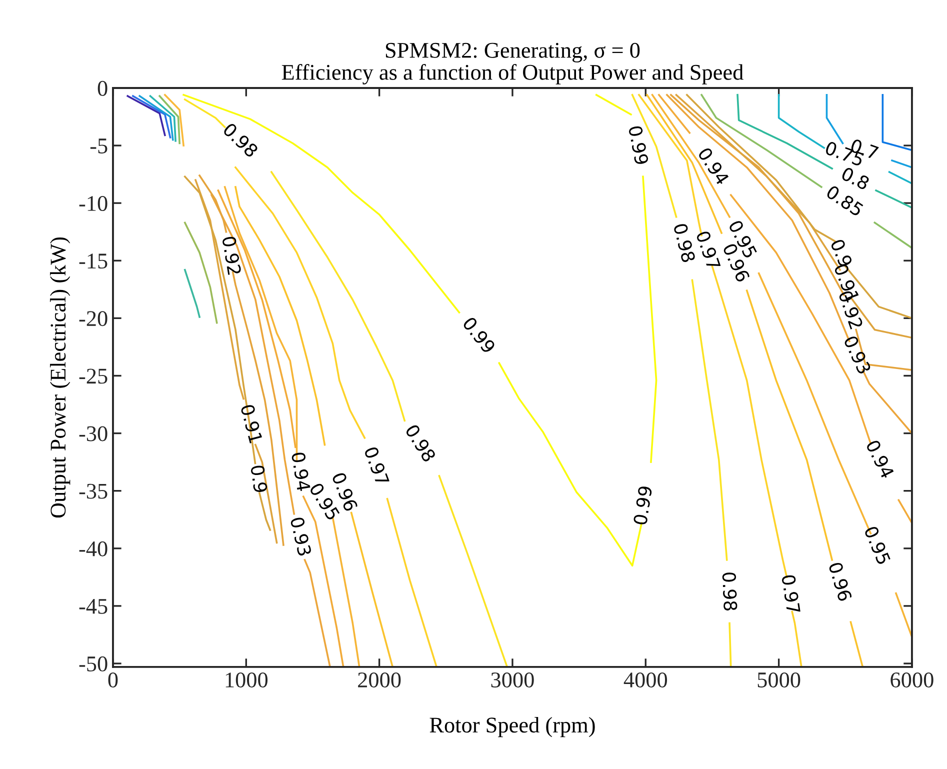 The image size is (947, 769). What do you see at coordinates (840, 582) in the screenshot?
I see `text: 0.96` at bounding box center [840, 582].